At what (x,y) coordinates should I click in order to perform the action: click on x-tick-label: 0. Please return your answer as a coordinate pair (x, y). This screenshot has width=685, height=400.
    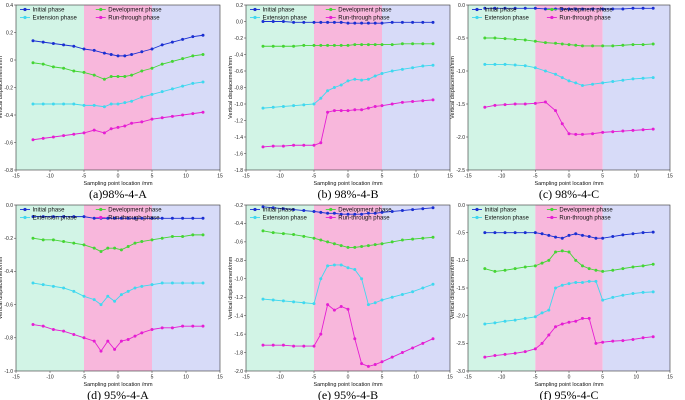
    Looking at the image, I should click on (348, 378).